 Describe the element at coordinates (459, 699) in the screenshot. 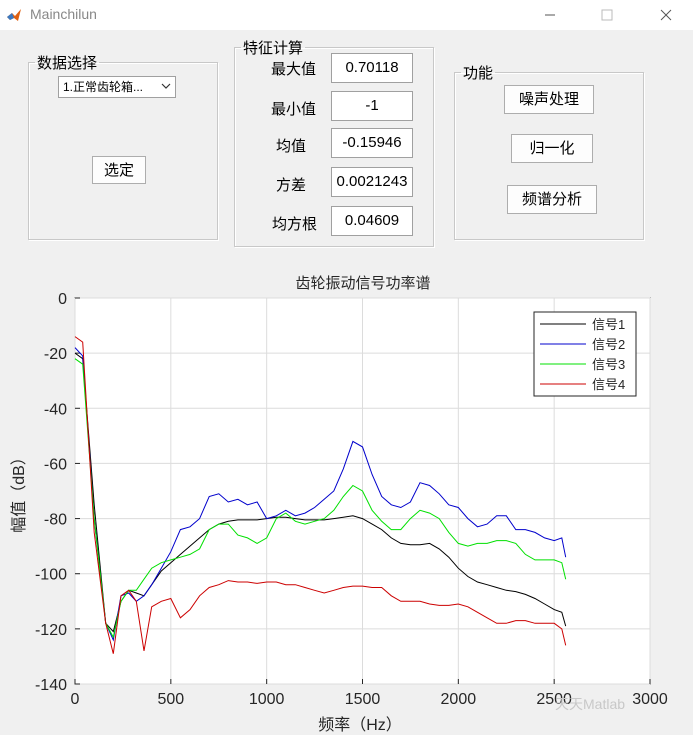

I see `x-tick-label: 2000` at that location.